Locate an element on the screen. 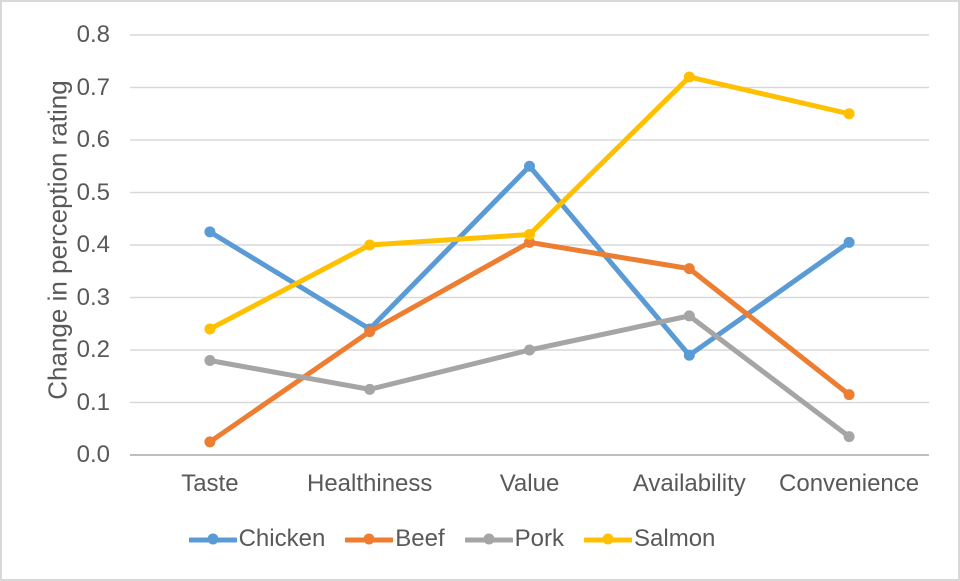 This screenshot has width=960, height=581. legend-marker-chicken-icon is located at coordinates (212, 539).